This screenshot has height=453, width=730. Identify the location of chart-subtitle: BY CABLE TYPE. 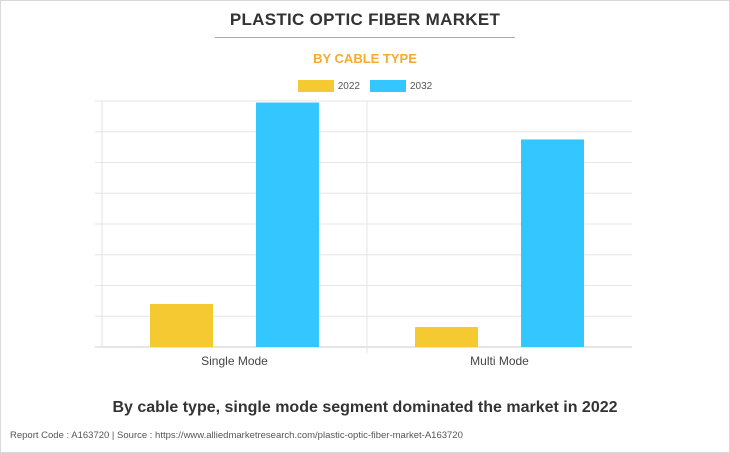
(365, 58).